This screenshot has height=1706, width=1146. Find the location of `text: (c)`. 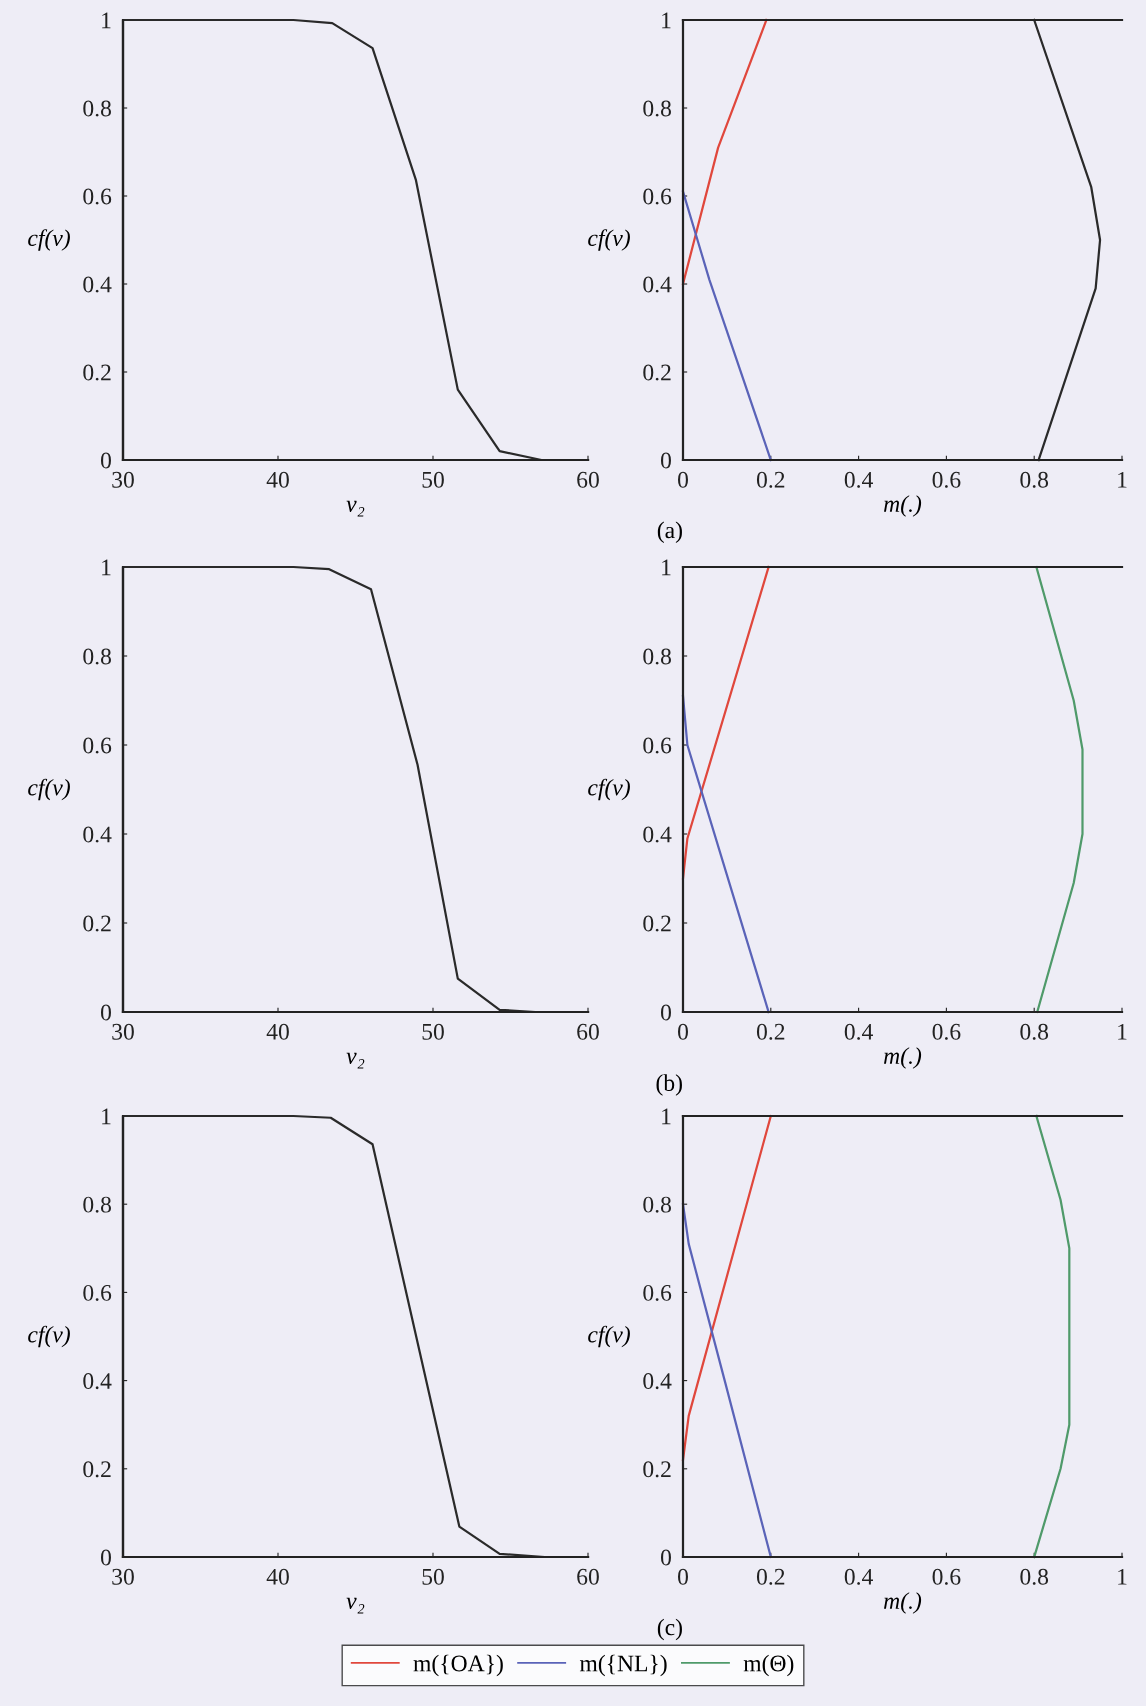

text: (c) is located at coordinates (669, 1629).